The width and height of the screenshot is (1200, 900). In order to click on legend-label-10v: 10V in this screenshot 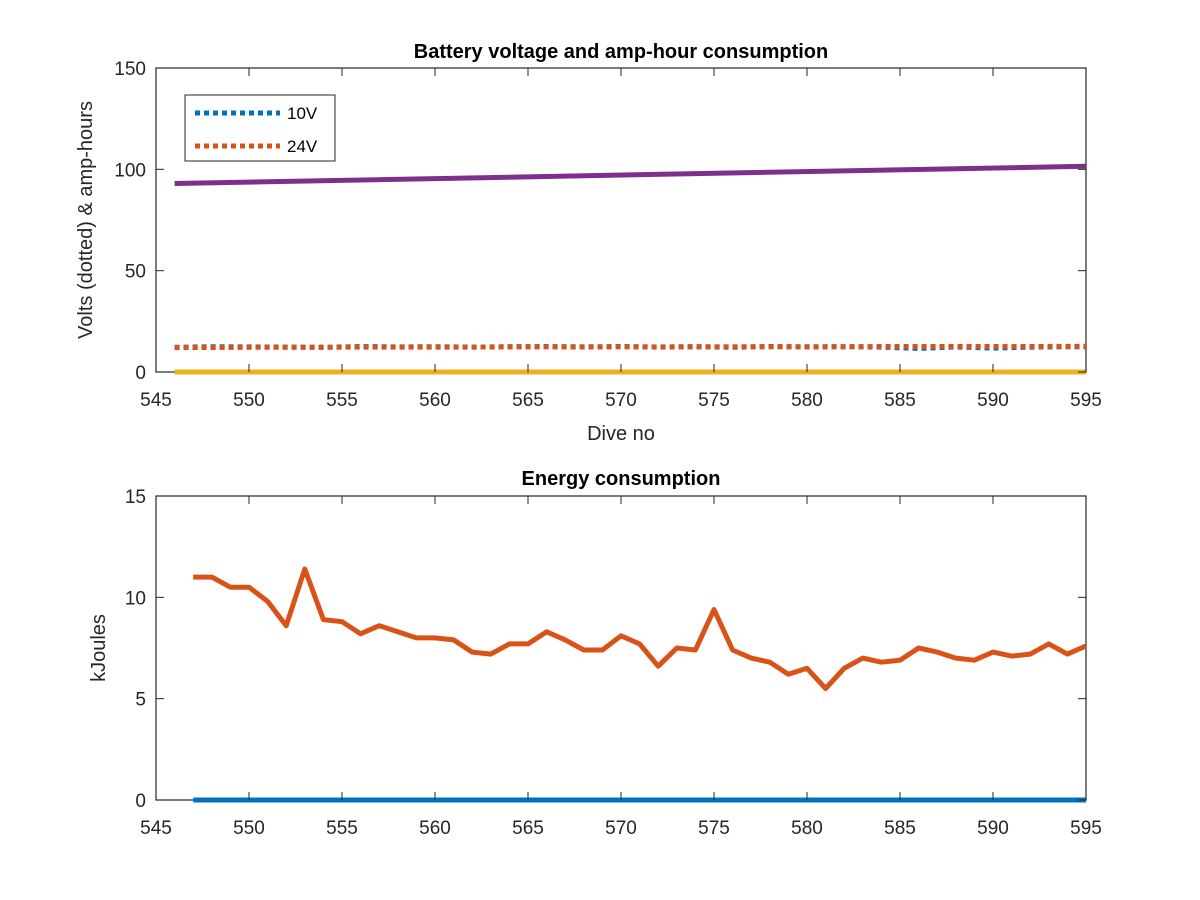, I will do `click(302, 113)`.